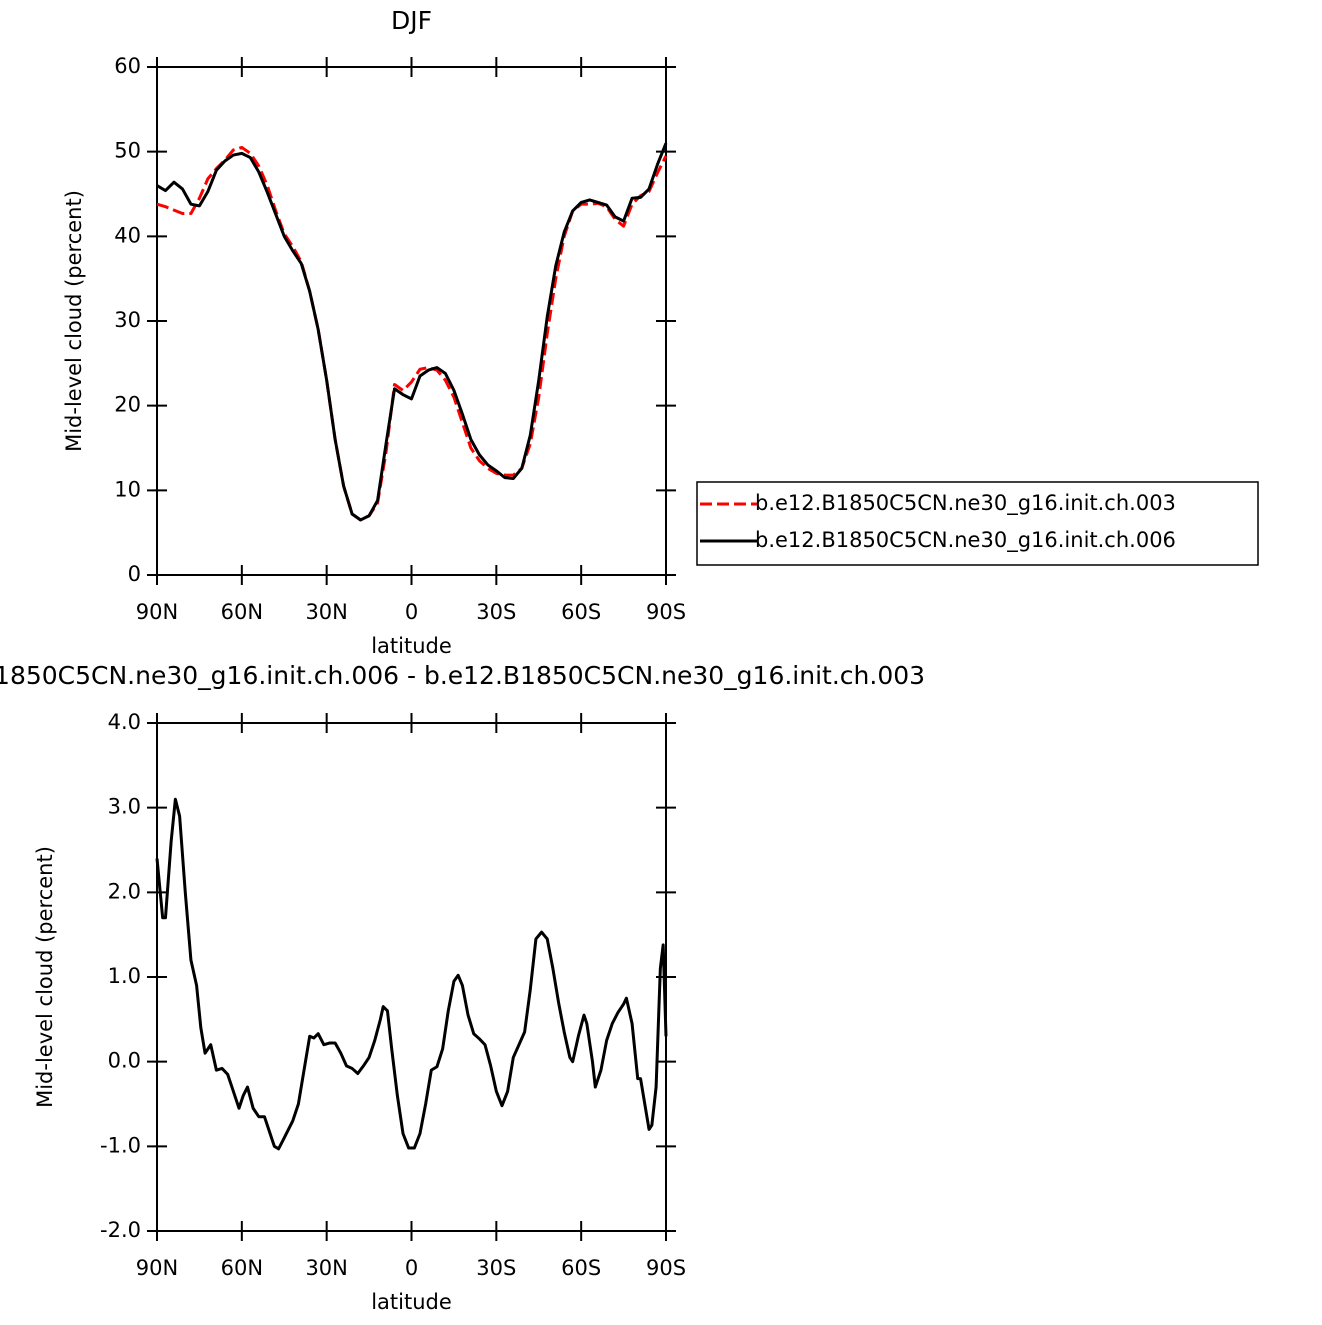 The height and width of the screenshot is (1325, 1322). What do you see at coordinates (965, 503) in the screenshot?
I see `legend-label: b.e12.B1850C5CN.ne30_g16.init.ch.003` at bounding box center [965, 503].